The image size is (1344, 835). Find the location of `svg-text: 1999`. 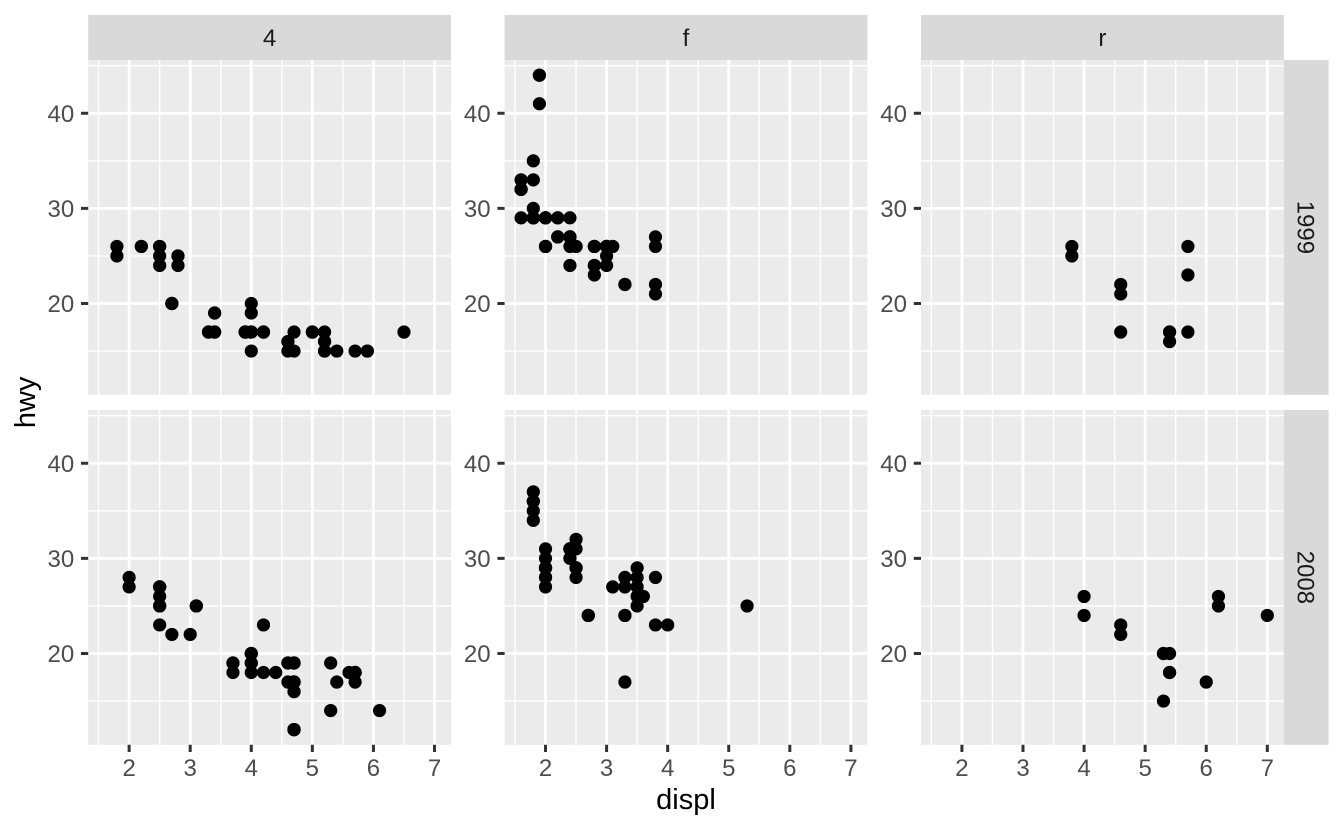

svg-text: 1999 is located at coordinates (1305, 227).